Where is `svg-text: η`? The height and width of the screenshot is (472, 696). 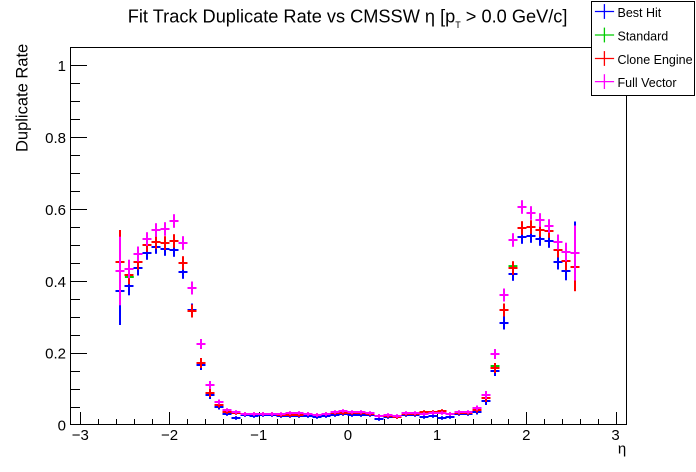 svg-text: η is located at coordinates (622, 449).